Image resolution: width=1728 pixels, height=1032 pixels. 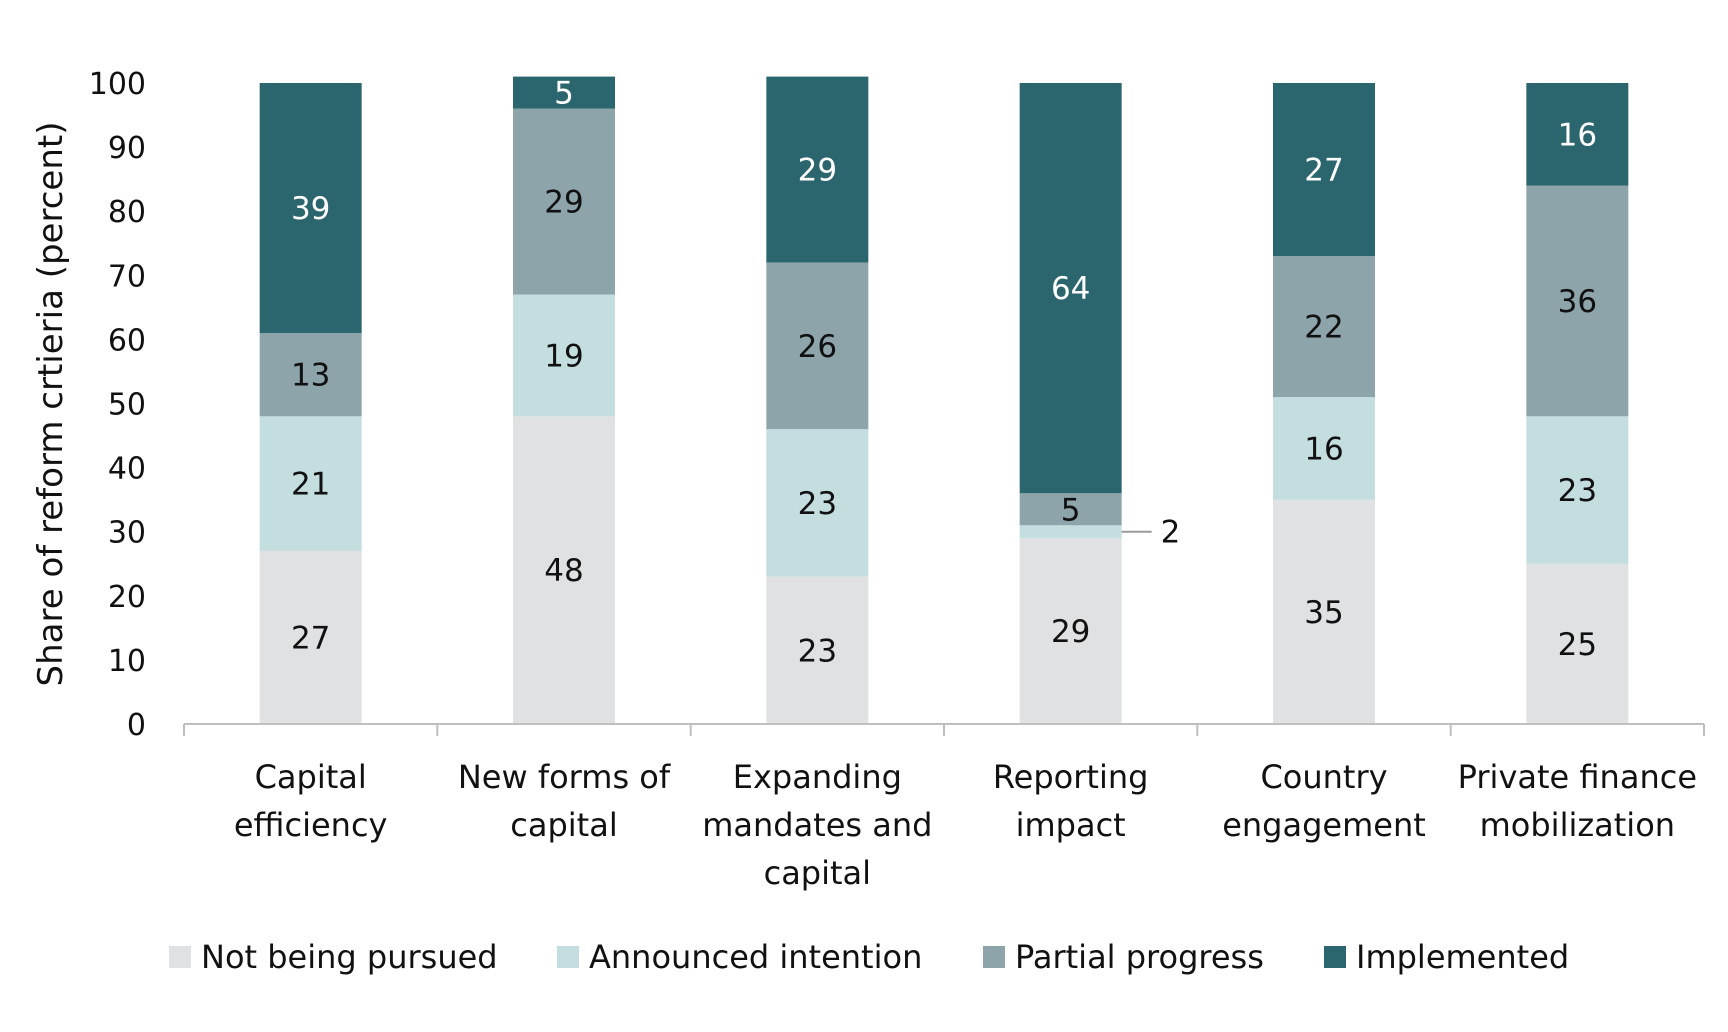 What do you see at coordinates (817, 825) in the screenshot?
I see `x-category-label: Expanding mandates and capital` at bounding box center [817, 825].